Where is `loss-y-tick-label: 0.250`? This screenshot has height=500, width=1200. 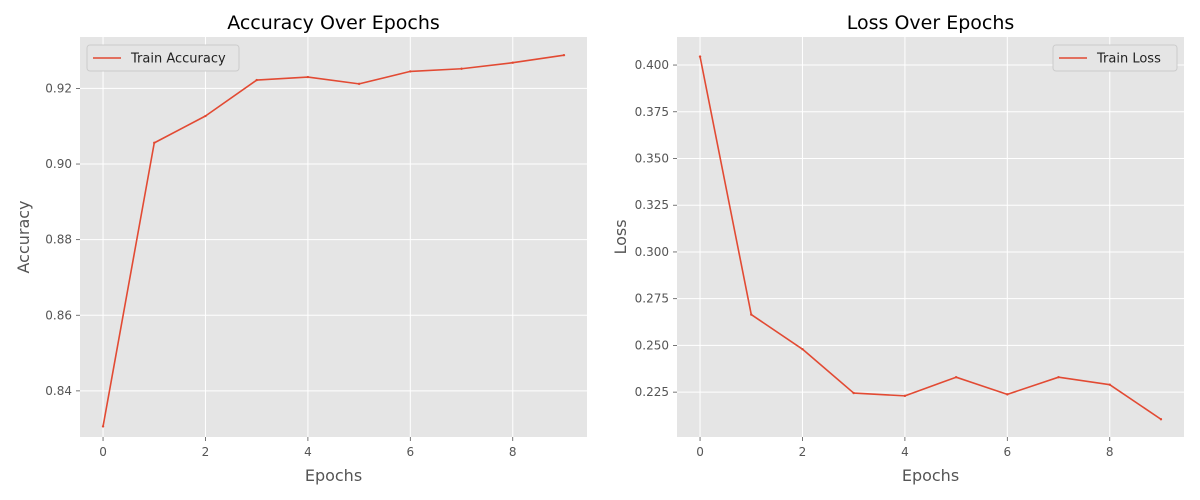
loss-y-tick-label: 0.250 is located at coordinates (652, 345).